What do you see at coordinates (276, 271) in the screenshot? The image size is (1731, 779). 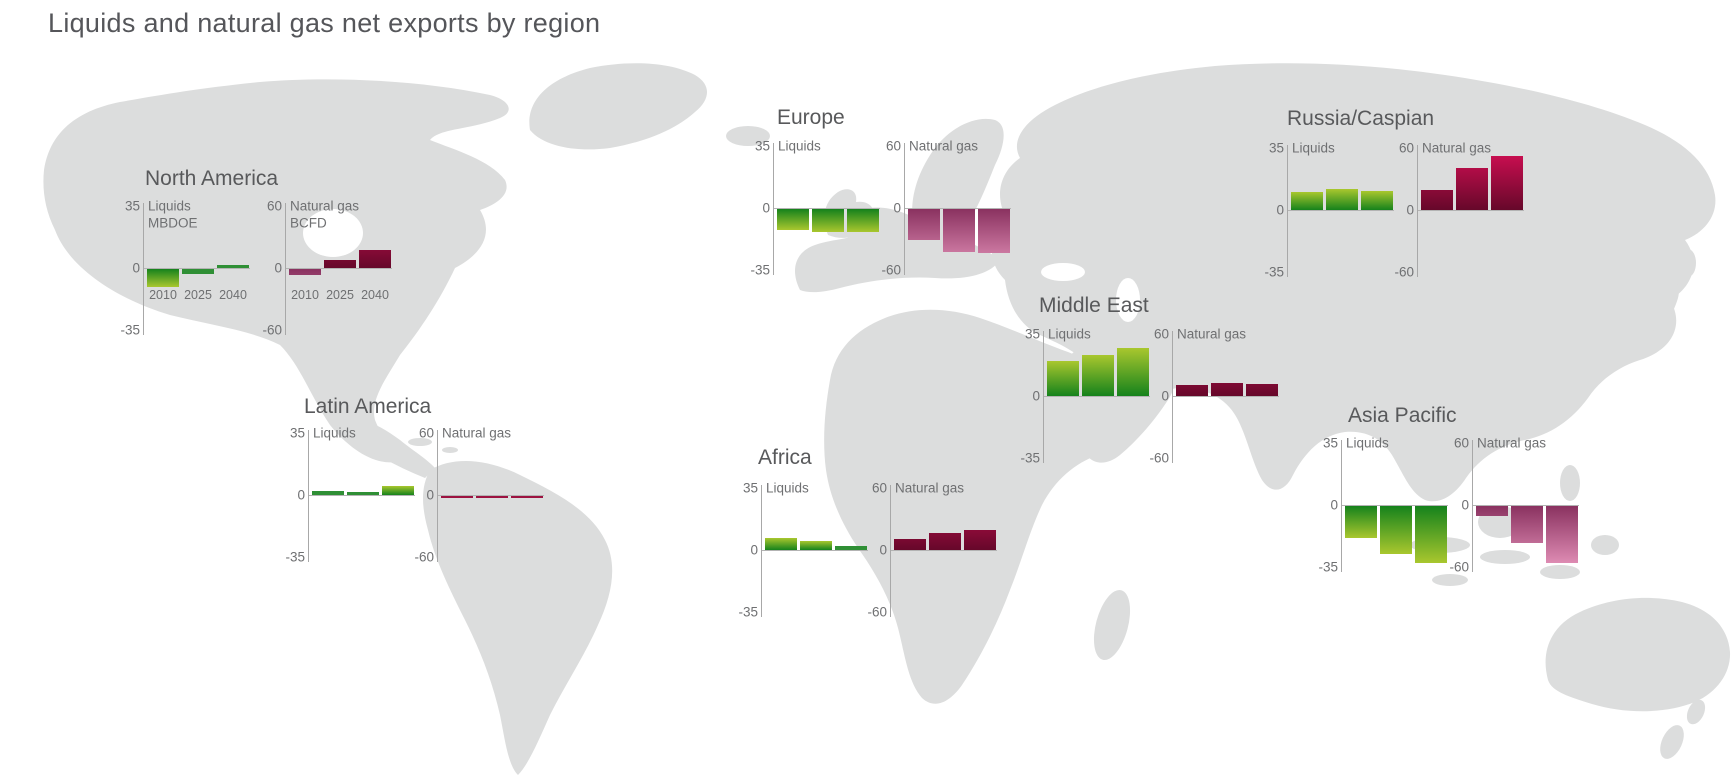 I see `map-north-america` at bounding box center [276, 271].